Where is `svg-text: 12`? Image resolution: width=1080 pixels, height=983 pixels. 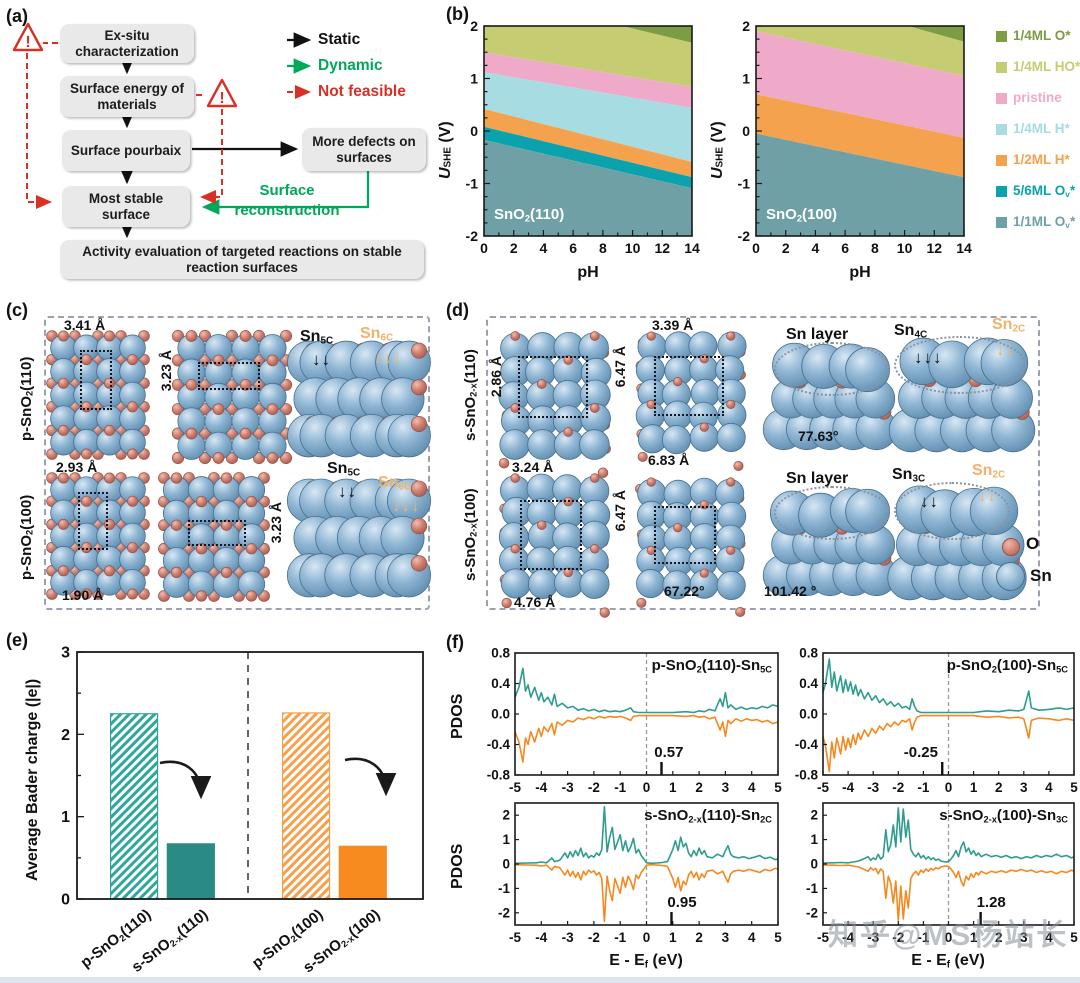
svg-text: 12 is located at coordinates (934, 248).